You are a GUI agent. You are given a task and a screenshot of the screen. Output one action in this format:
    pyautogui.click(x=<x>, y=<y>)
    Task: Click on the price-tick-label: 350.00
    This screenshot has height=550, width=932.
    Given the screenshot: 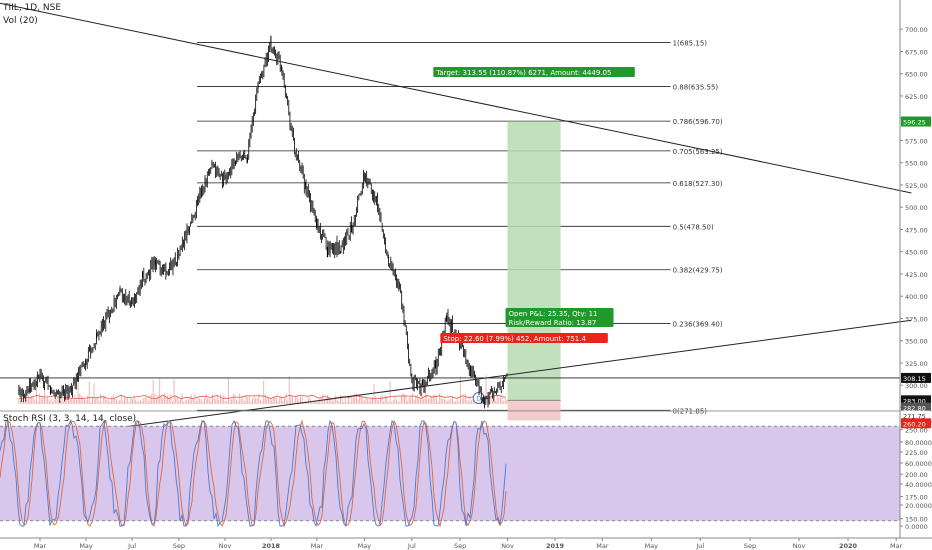 What is the action you would take?
    pyautogui.click(x=916, y=342)
    